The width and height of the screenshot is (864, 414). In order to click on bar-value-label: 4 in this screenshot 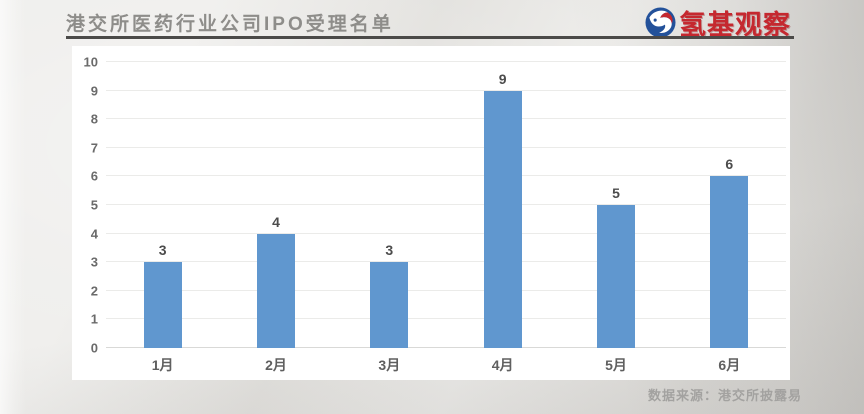, I will do `click(276, 221)`.